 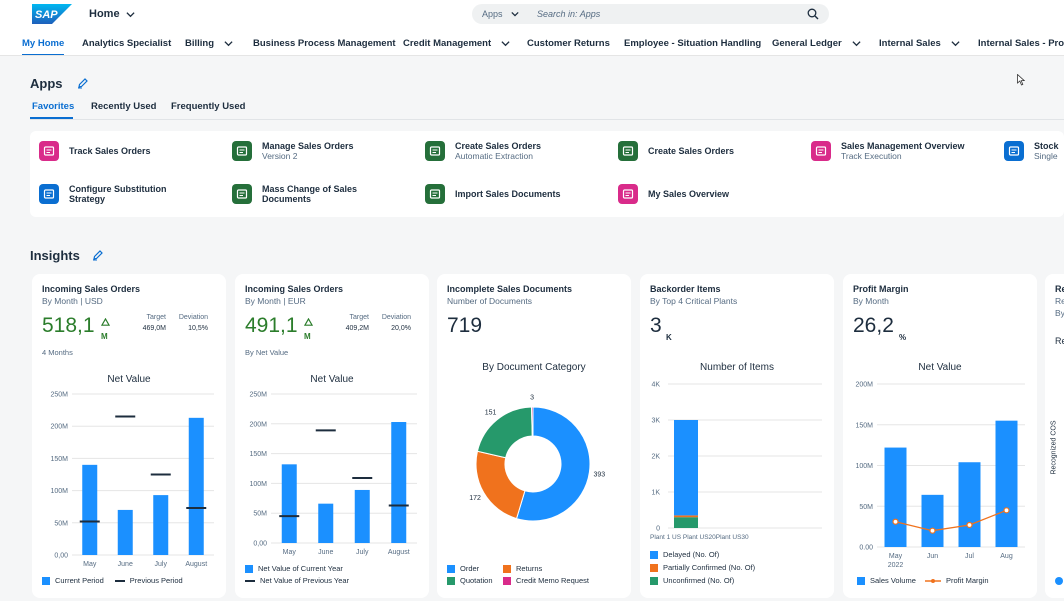 I want to click on legend-label: Previous Period, so click(x=156, y=580).